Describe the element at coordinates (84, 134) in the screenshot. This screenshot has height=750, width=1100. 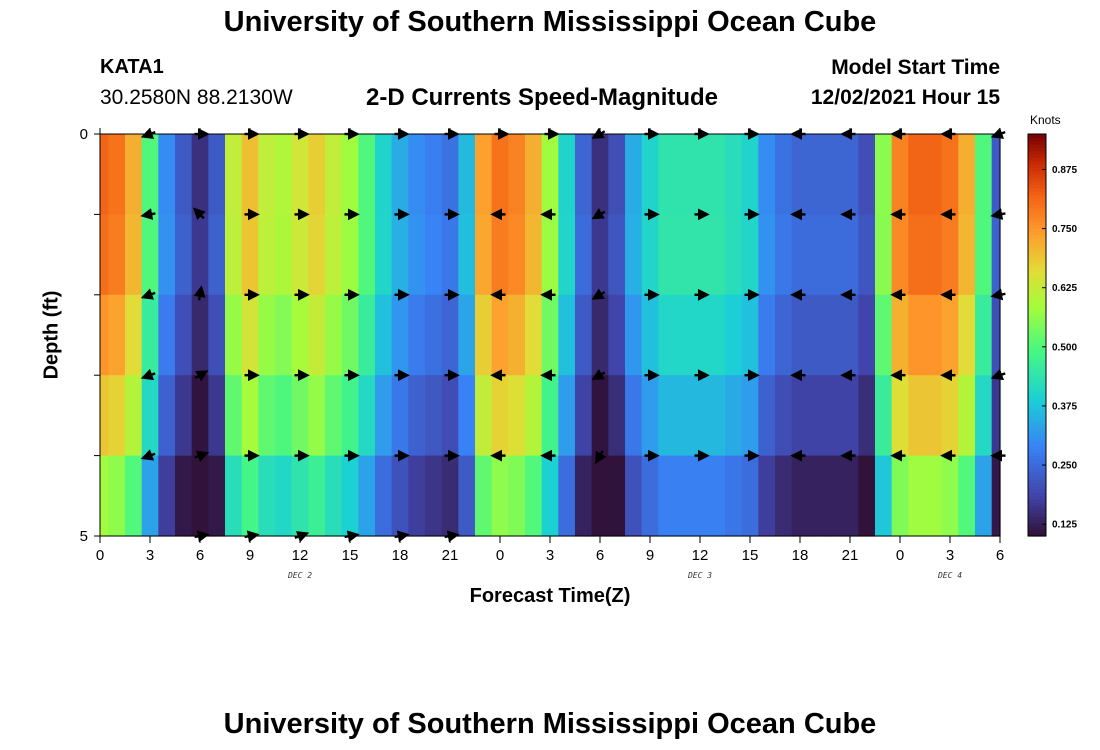
I see `y-tick-label: 0` at that location.